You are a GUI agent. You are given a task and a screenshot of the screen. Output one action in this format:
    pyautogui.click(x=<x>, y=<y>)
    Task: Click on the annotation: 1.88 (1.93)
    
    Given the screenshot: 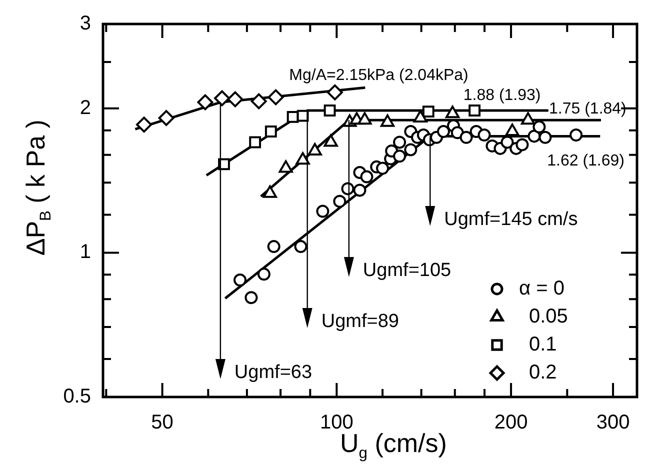 What is the action you would take?
    pyautogui.click(x=502, y=95)
    